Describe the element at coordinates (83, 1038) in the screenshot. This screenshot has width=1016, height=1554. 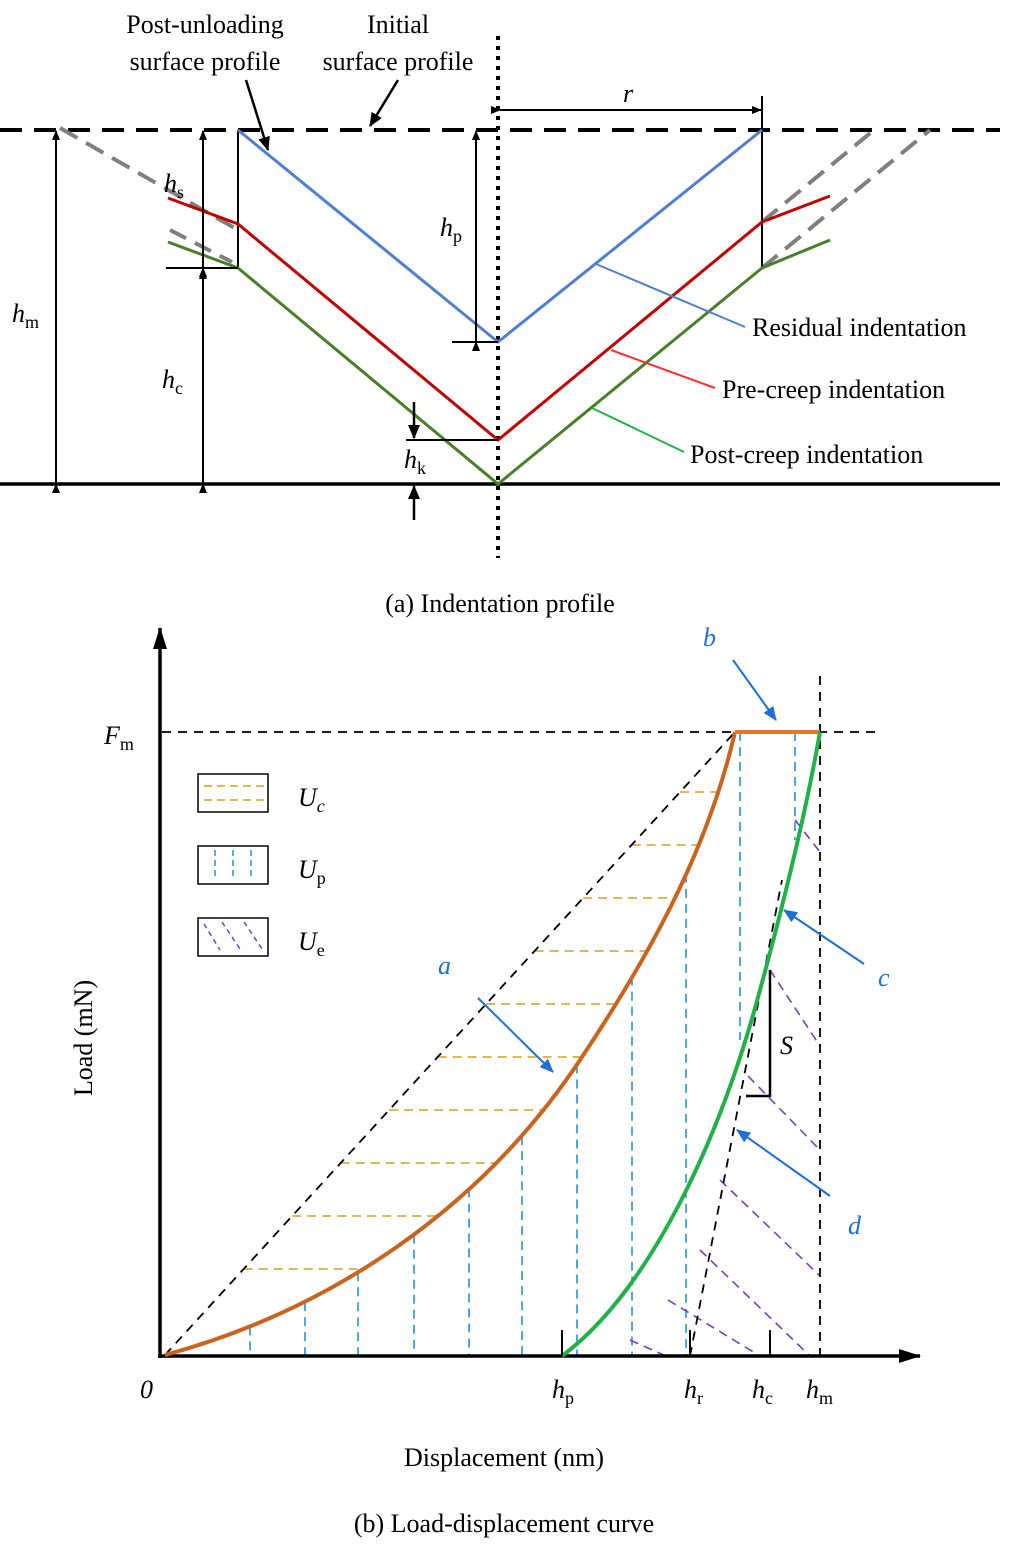
I see `y-axis-label: Load (mN)` at that location.